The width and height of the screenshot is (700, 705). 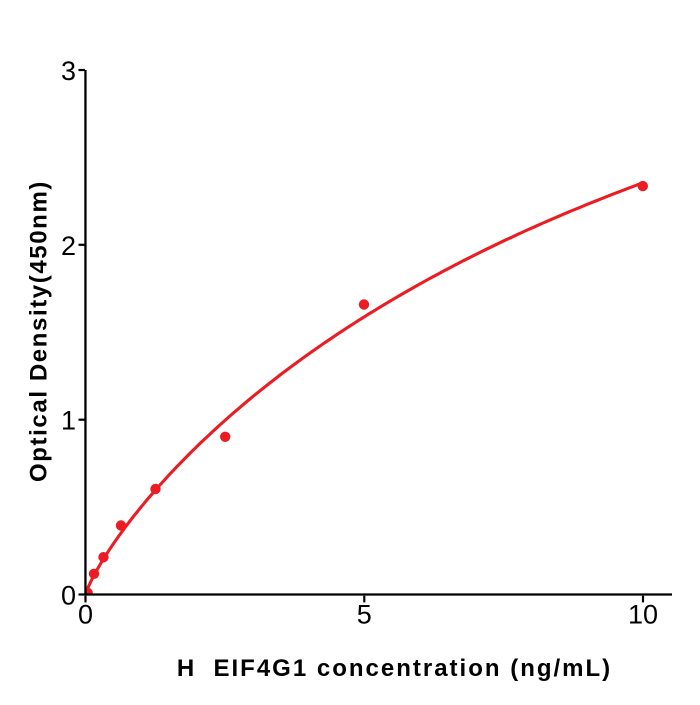 I want to click on svg-text: Optical Density(450nm), so click(x=39, y=331).